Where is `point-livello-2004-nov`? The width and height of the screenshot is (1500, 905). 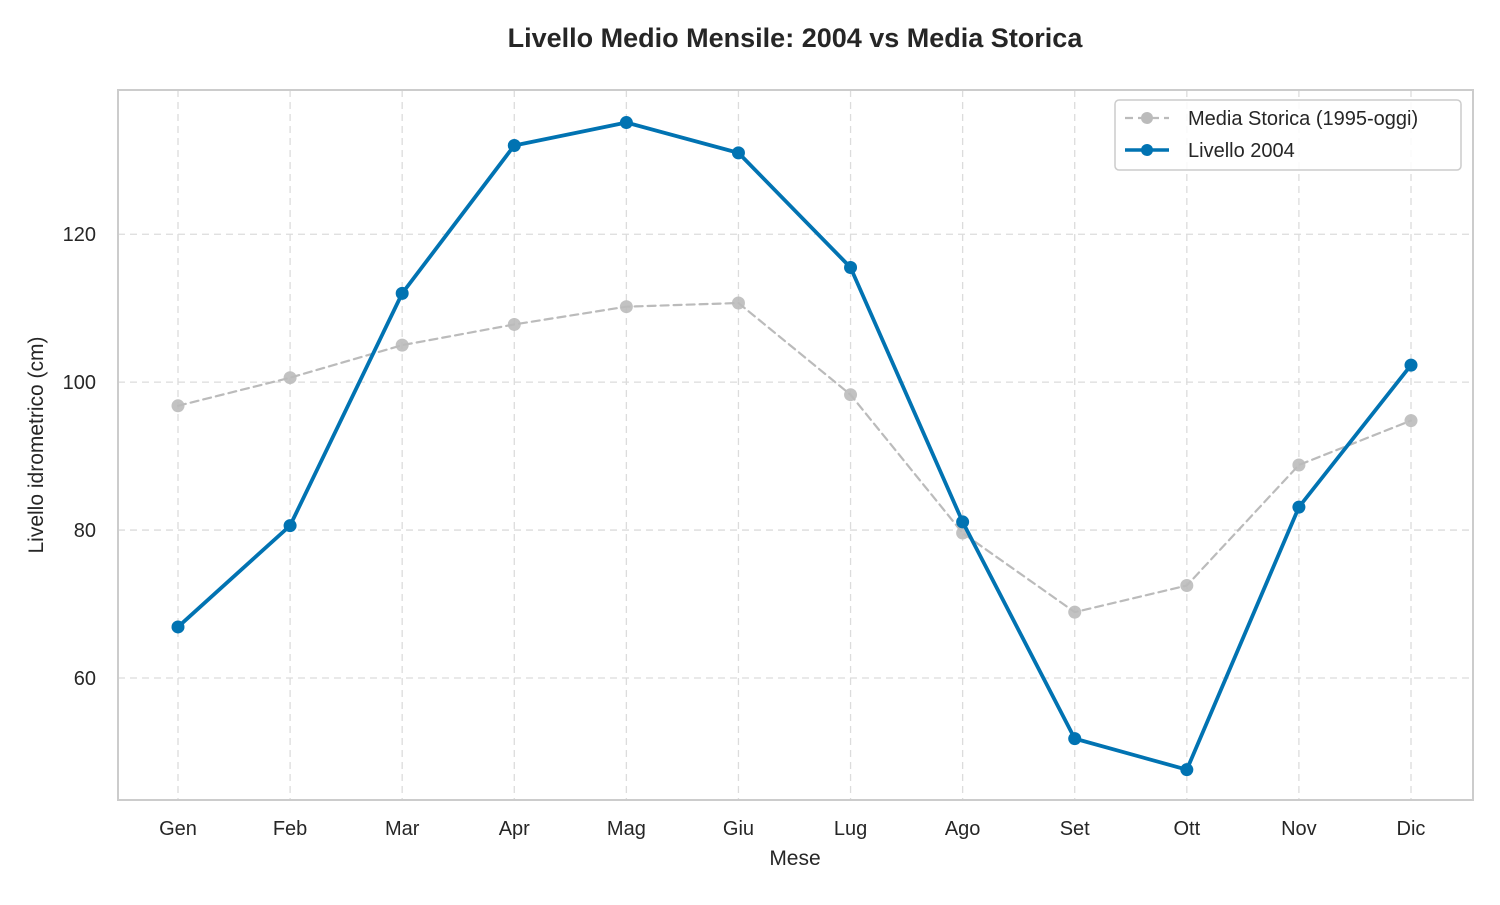 point-livello-2004-nov is located at coordinates (1299, 507).